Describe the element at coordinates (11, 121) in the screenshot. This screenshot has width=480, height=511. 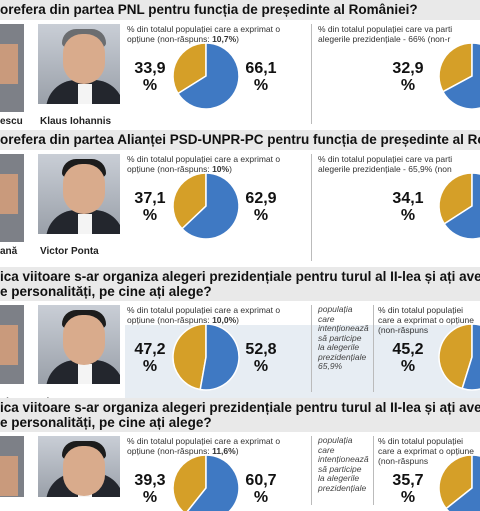
I see `cropped-candidate-name: escu` at that location.